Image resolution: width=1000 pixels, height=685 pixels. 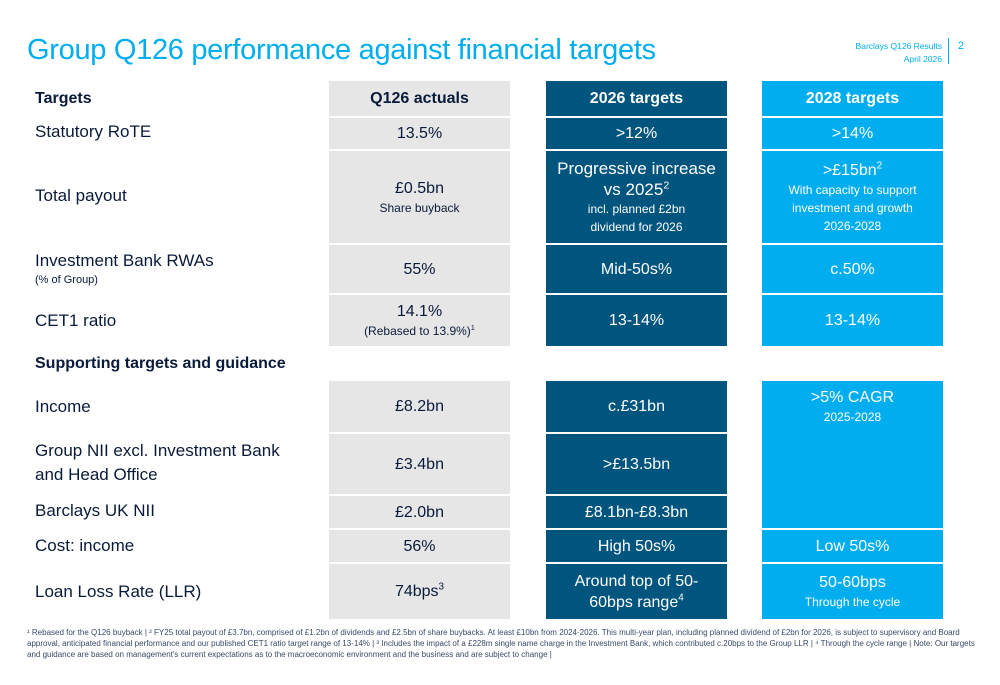 I want to click on actual-payout-value: £0.5bn, so click(x=419, y=188).